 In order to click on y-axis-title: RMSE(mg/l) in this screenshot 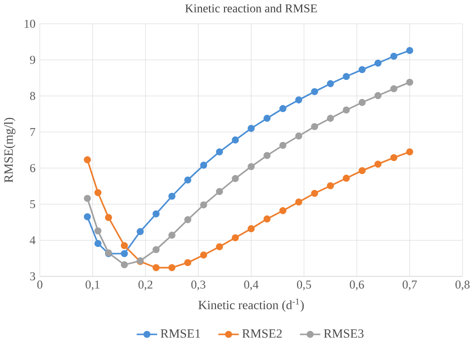, I will do `click(10, 150)`.